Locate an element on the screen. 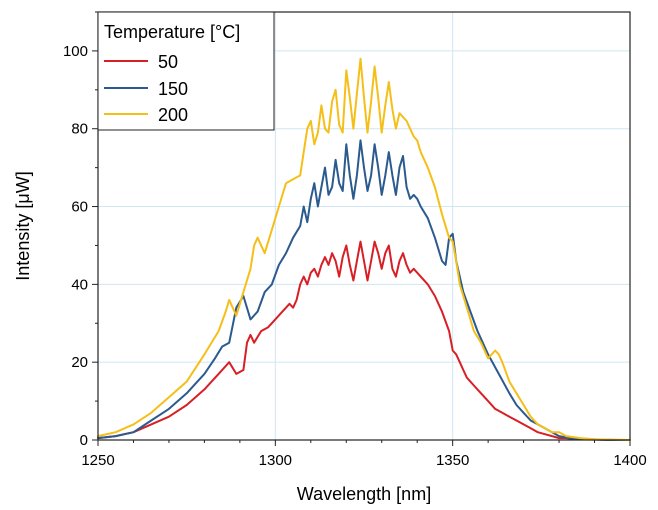  legend-title: Temperature [°C] is located at coordinates (172, 32).